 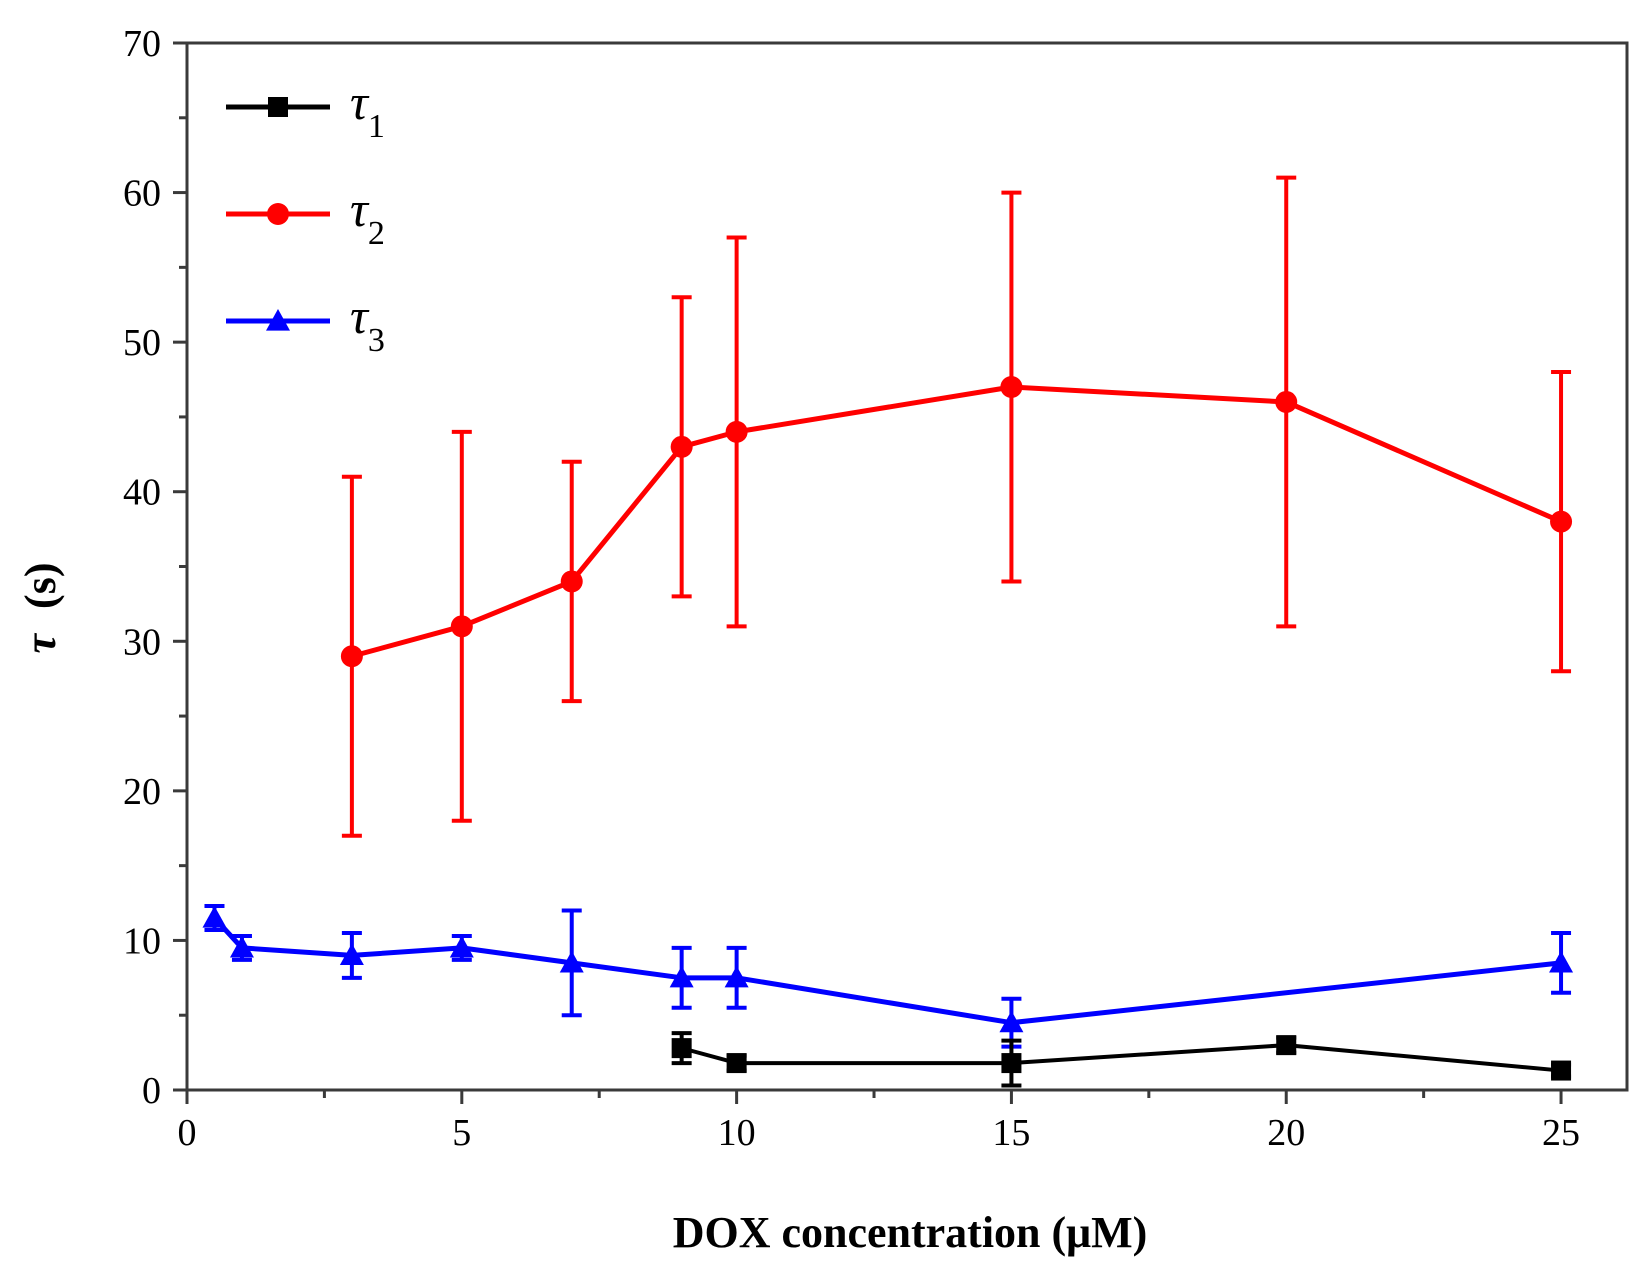 I want to click on legend-label: τ2, so click(x=367, y=216).